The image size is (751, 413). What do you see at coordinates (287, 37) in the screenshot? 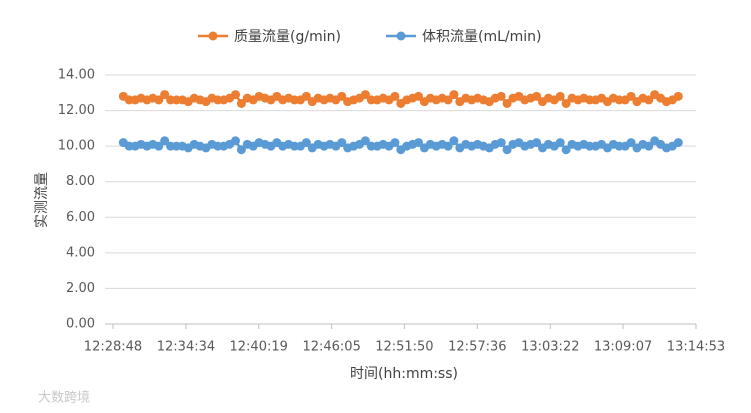
I see `legend-label: 质量流量(g/min)` at bounding box center [287, 37].